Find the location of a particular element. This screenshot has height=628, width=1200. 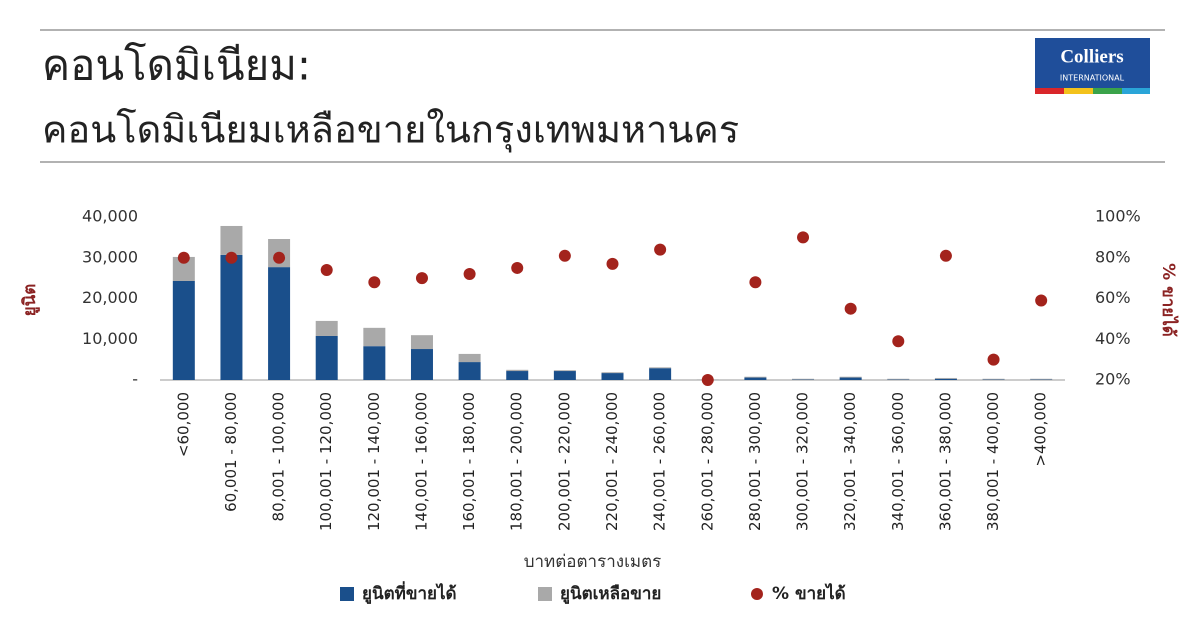

x-tick-label: 140,001 - 160,000 is located at coordinates (421, 461).